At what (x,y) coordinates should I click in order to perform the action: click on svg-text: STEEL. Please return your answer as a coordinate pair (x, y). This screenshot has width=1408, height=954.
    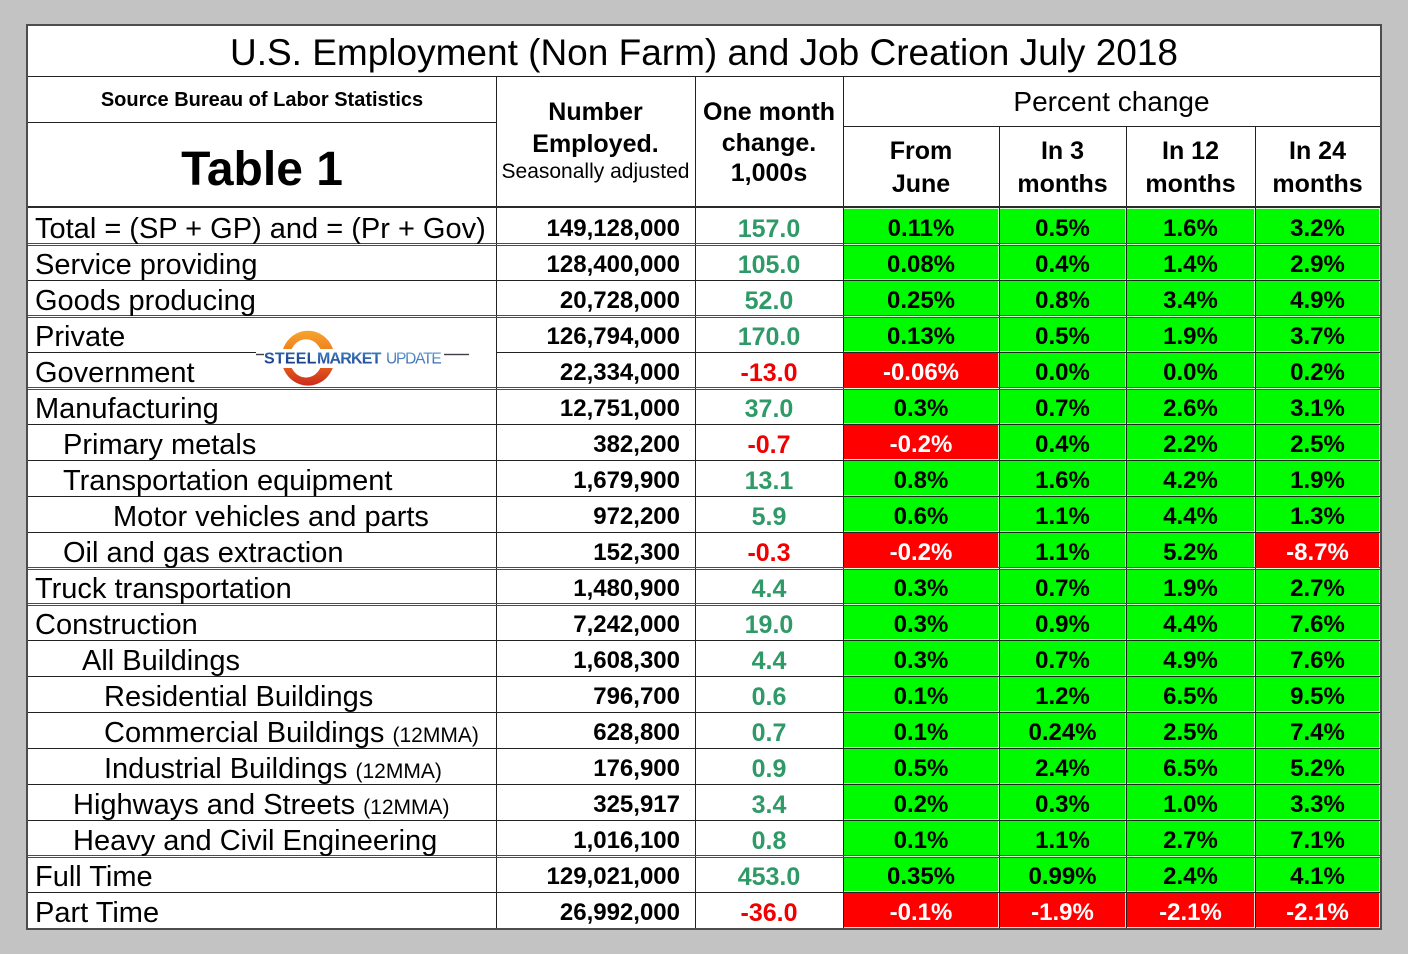
    Looking at the image, I should click on (290, 359).